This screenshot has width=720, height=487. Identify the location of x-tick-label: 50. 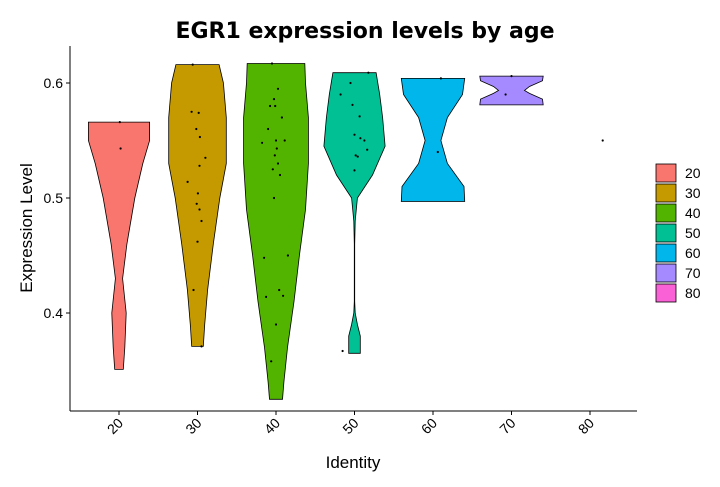
(350, 426).